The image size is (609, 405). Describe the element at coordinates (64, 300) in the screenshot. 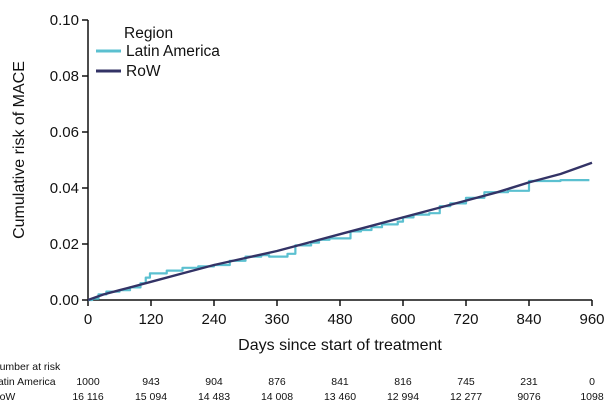

I see `y-tick-label: 0.00` at that location.